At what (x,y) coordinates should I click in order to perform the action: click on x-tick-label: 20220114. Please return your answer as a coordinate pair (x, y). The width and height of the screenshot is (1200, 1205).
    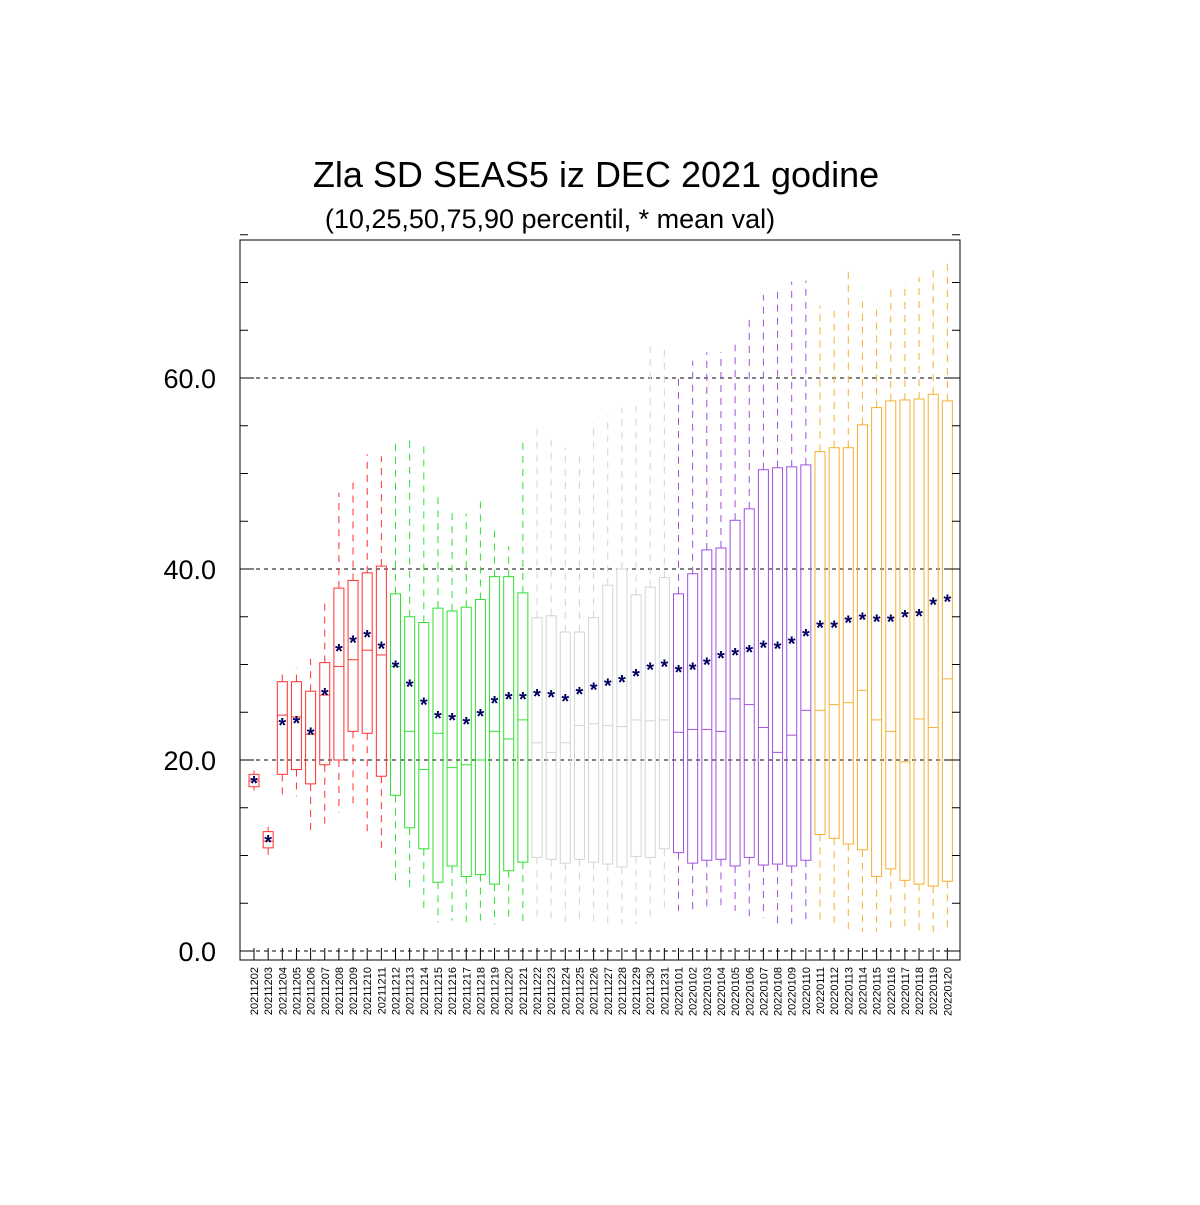
    Looking at the image, I should click on (863, 991).